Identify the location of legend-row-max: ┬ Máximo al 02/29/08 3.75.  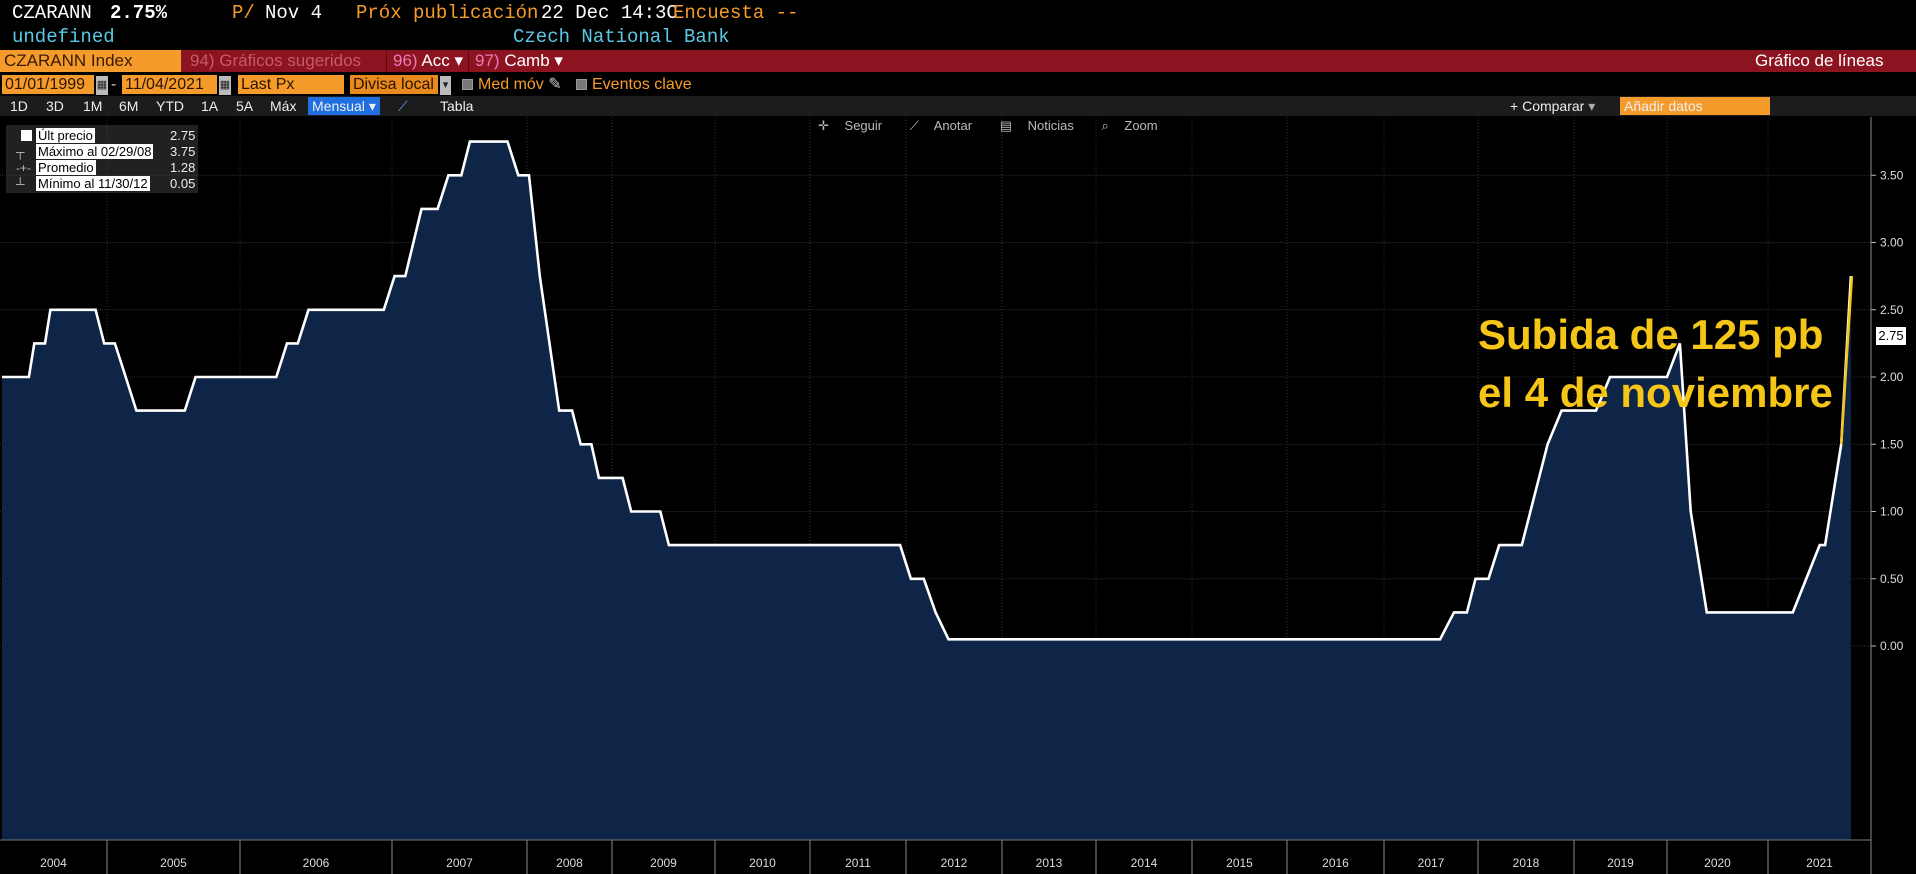
(102, 152).